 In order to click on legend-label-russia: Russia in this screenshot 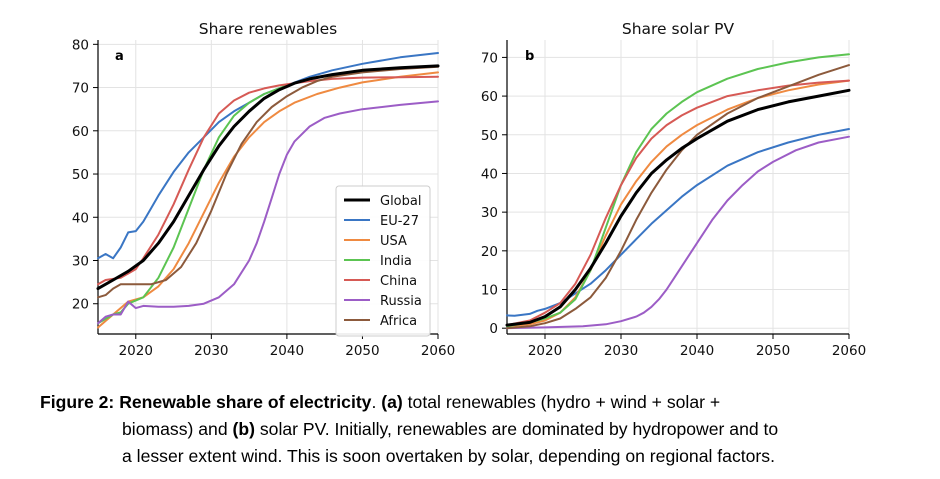, I will do `click(401, 301)`.